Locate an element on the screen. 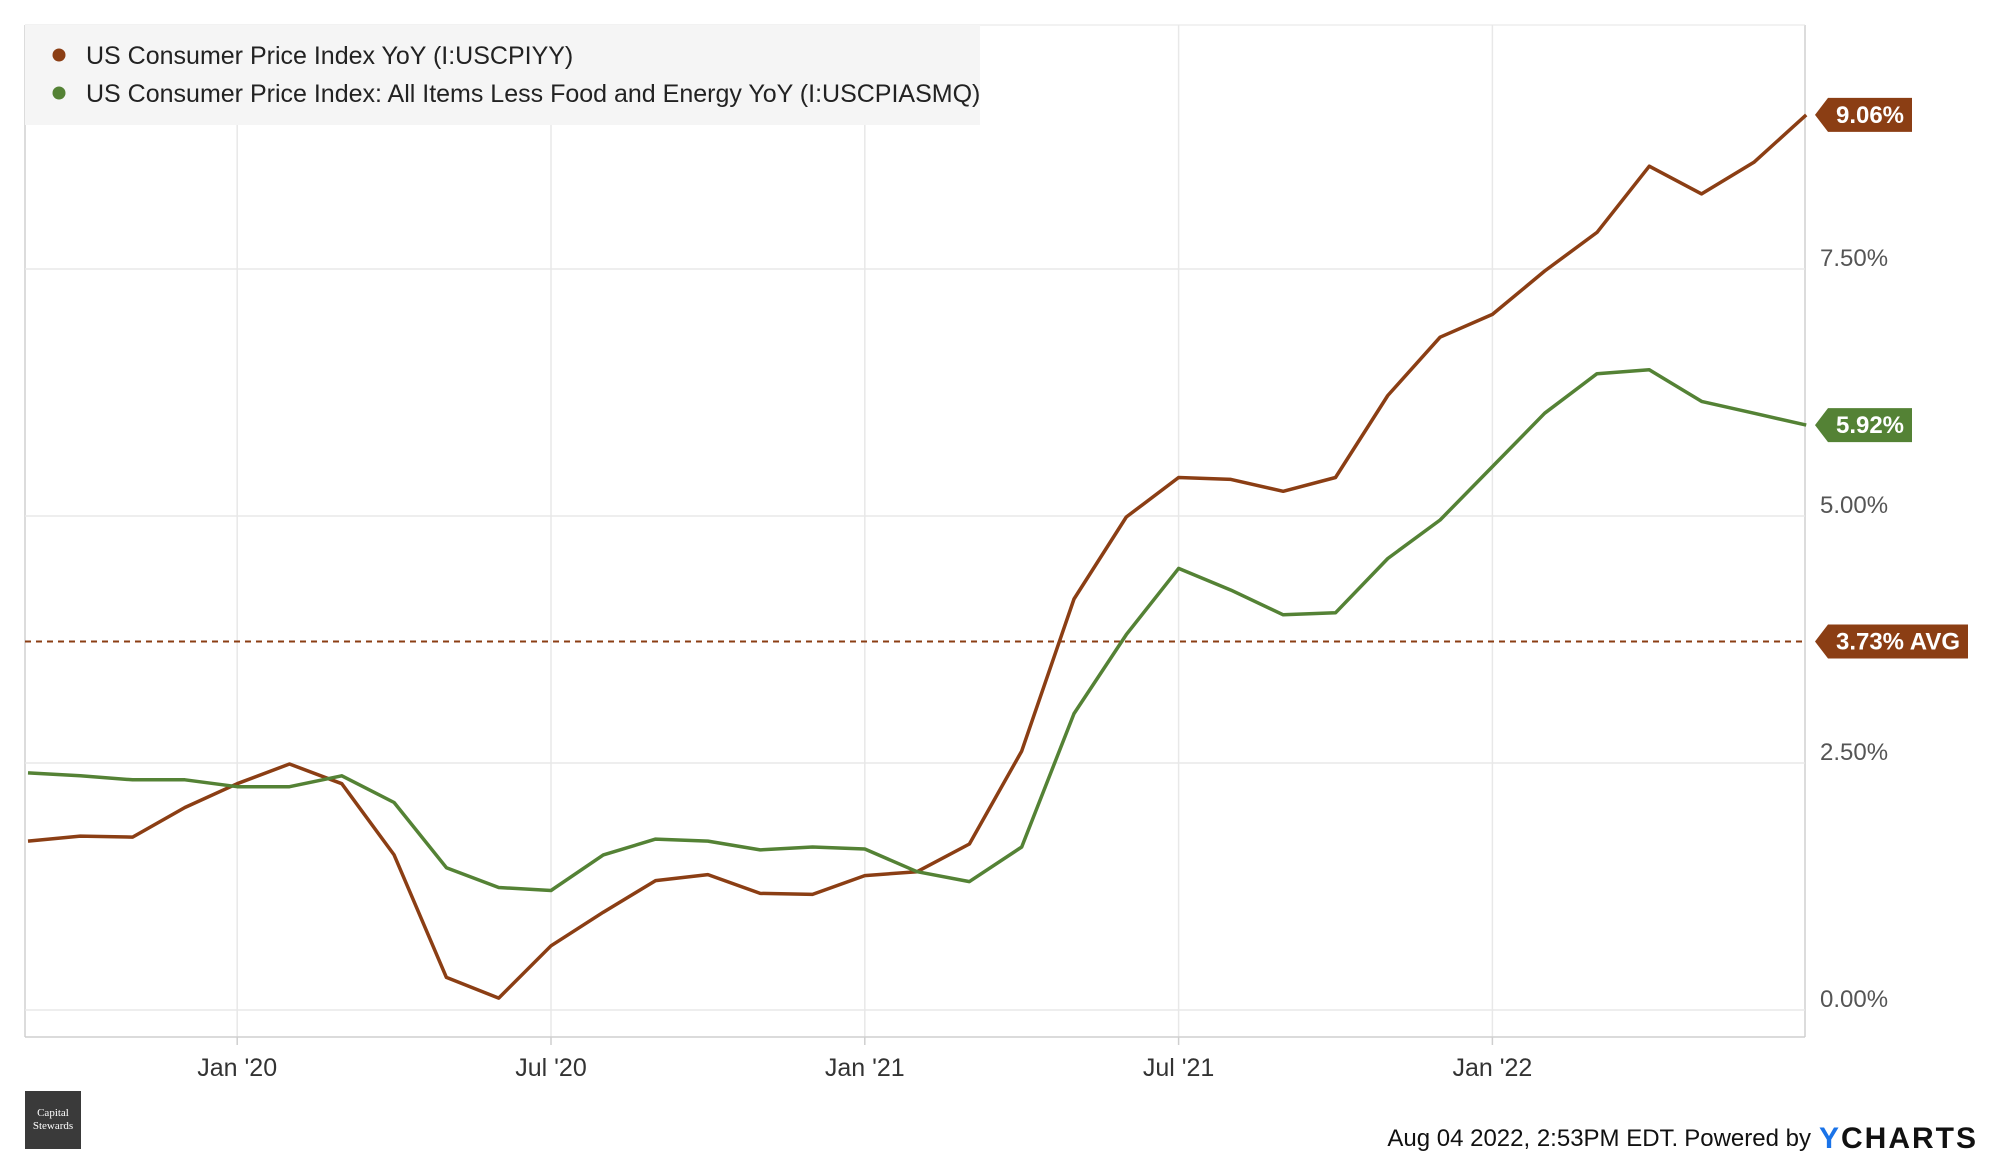  legend-background is located at coordinates (502, 75).